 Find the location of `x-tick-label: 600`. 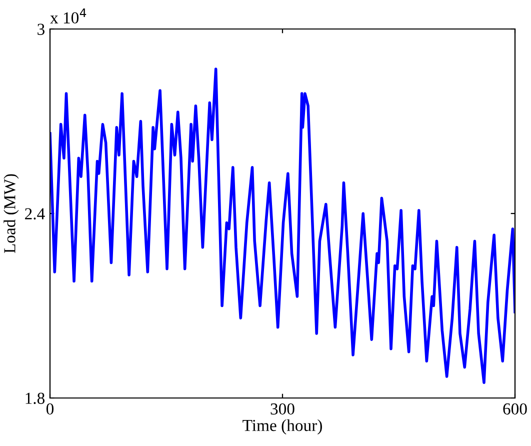

x-tick-label: 600 is located at coordinates (515, 409).